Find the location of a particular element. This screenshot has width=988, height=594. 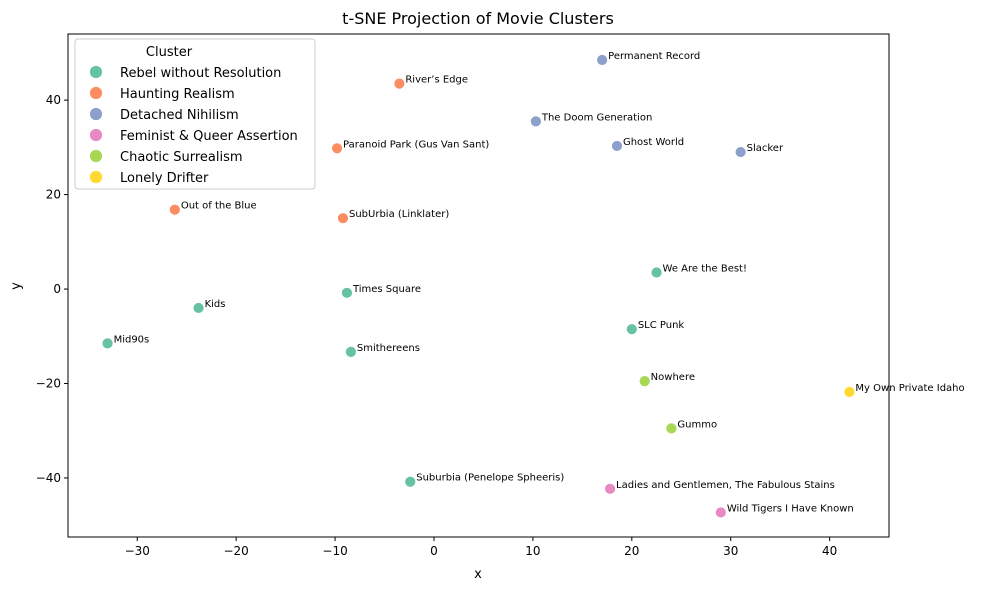

y-tick-label: 20 is located at coordinates (53, 195).